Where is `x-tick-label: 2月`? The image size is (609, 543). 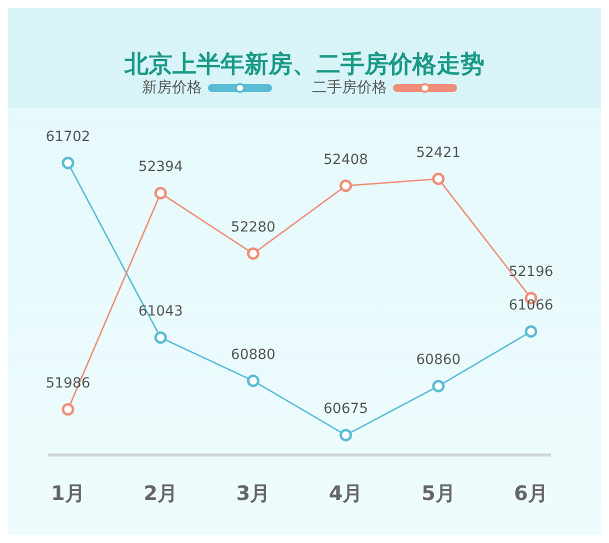 x-tick-label: 2月 is located at coordinates (161, 493).